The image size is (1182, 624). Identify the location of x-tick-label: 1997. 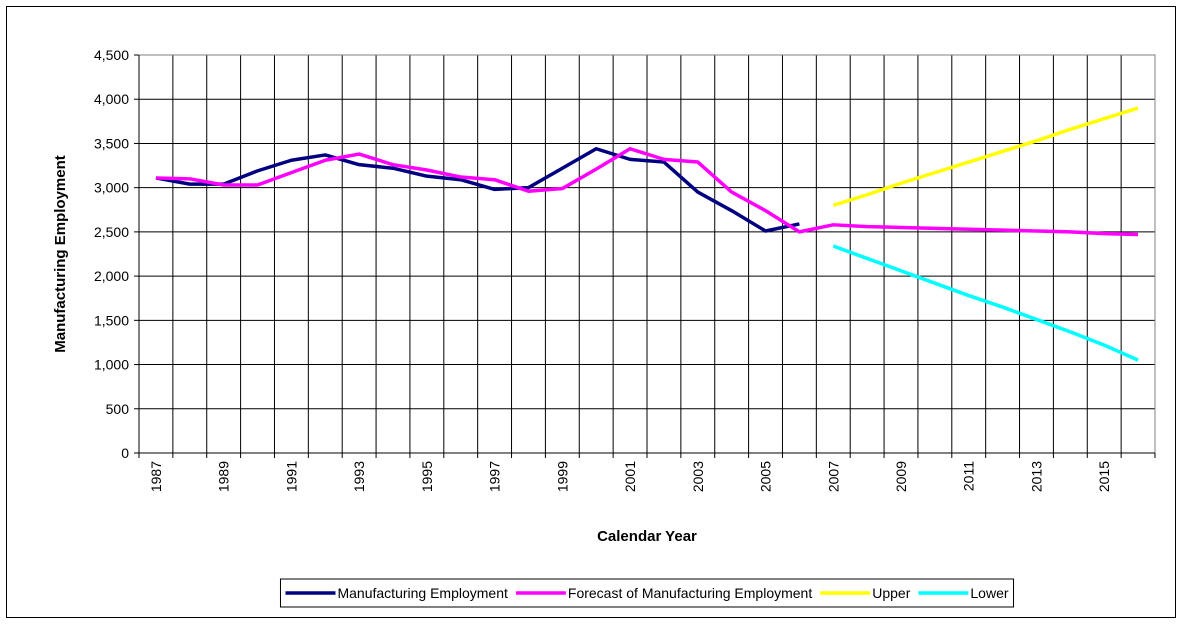
(495, 476).